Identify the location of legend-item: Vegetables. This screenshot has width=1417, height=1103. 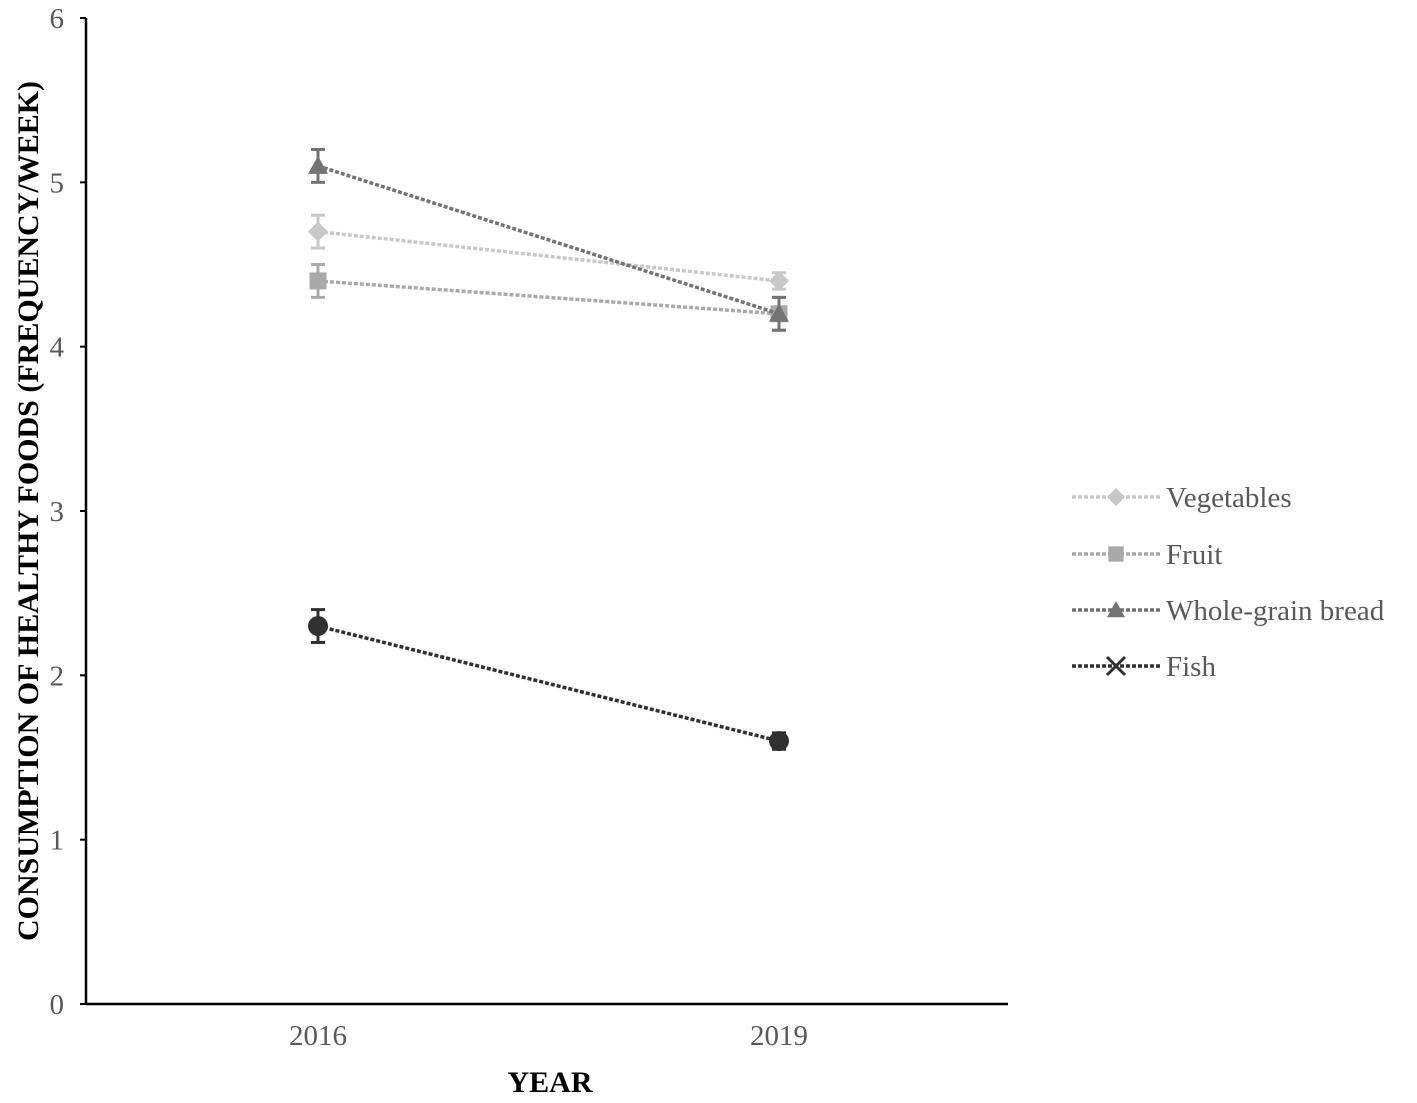
(1182, 498).